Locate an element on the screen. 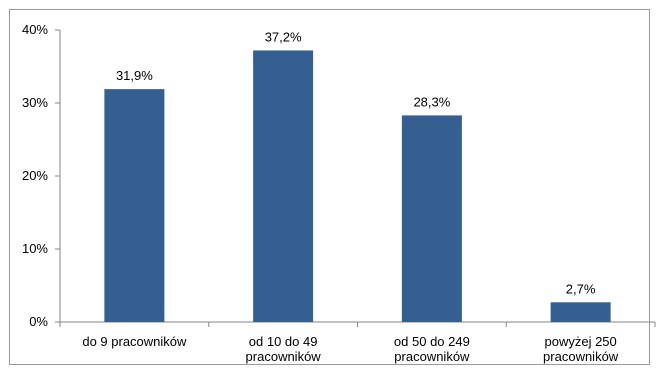 The height and width of the screenshot is (369, 663). data-label: 2,7% is located at coordinates (581, 288).